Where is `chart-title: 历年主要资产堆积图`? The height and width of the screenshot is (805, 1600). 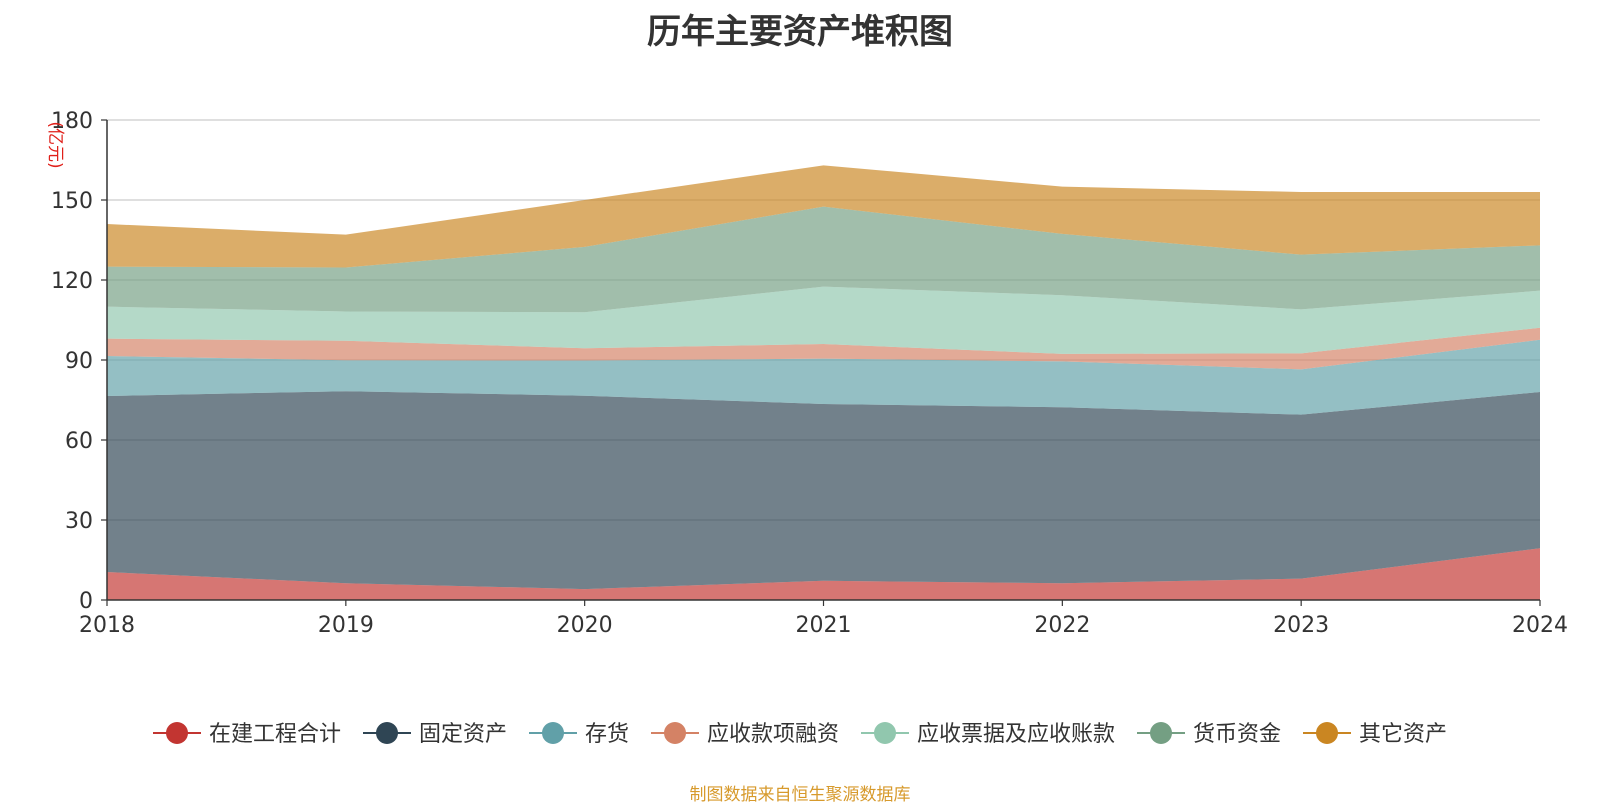 chart-title: 历年主要资产堆积图 is located at coordinates (800, 32).